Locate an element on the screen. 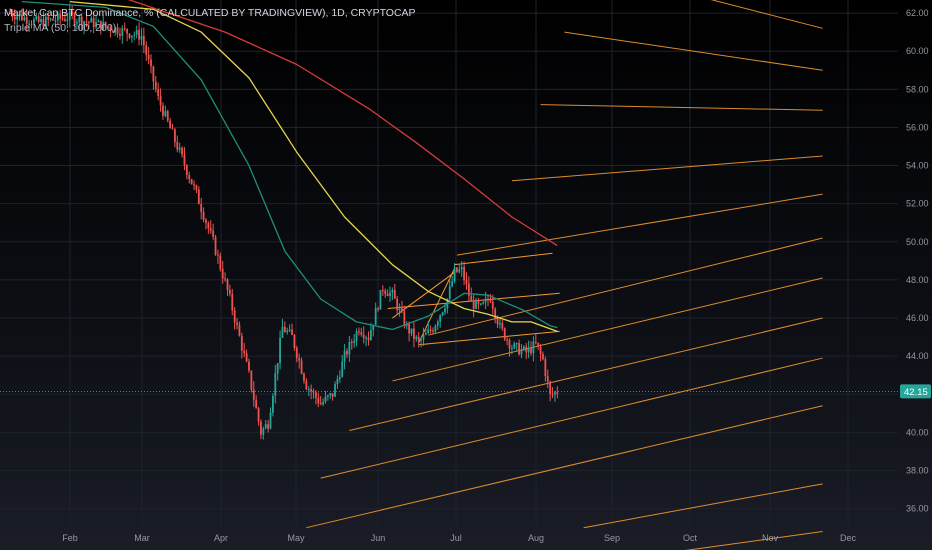 This screenshot has width=932, height=550. price-tick-label: 52.00 is located at coordinates (917, 204).